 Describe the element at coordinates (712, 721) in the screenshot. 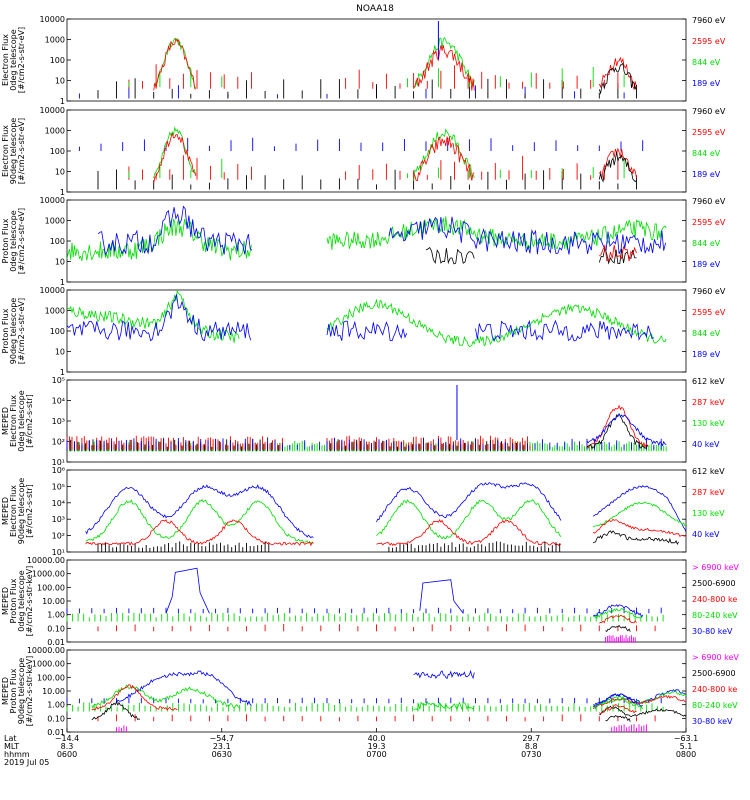

I see `legend-entry: 30-80 keV` at that location.